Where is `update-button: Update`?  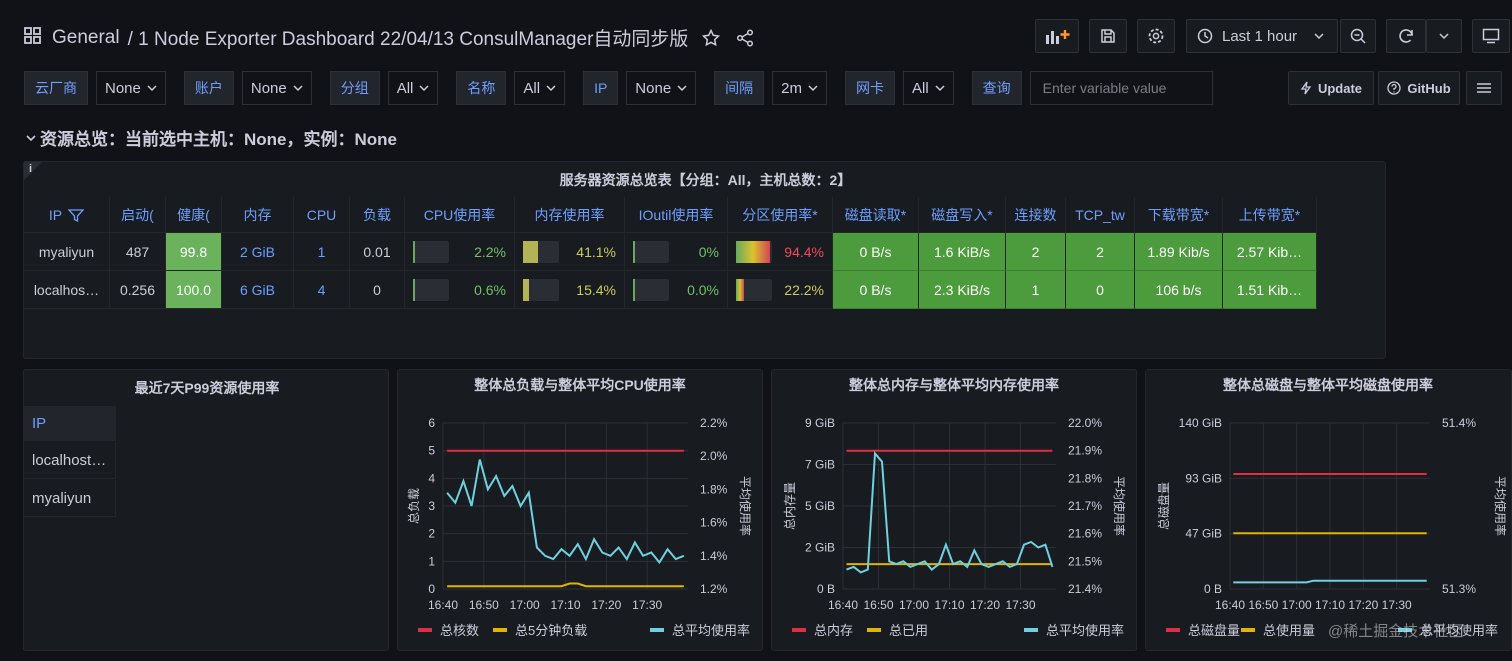
update-button: Update is located at coordinates (1331, 88).